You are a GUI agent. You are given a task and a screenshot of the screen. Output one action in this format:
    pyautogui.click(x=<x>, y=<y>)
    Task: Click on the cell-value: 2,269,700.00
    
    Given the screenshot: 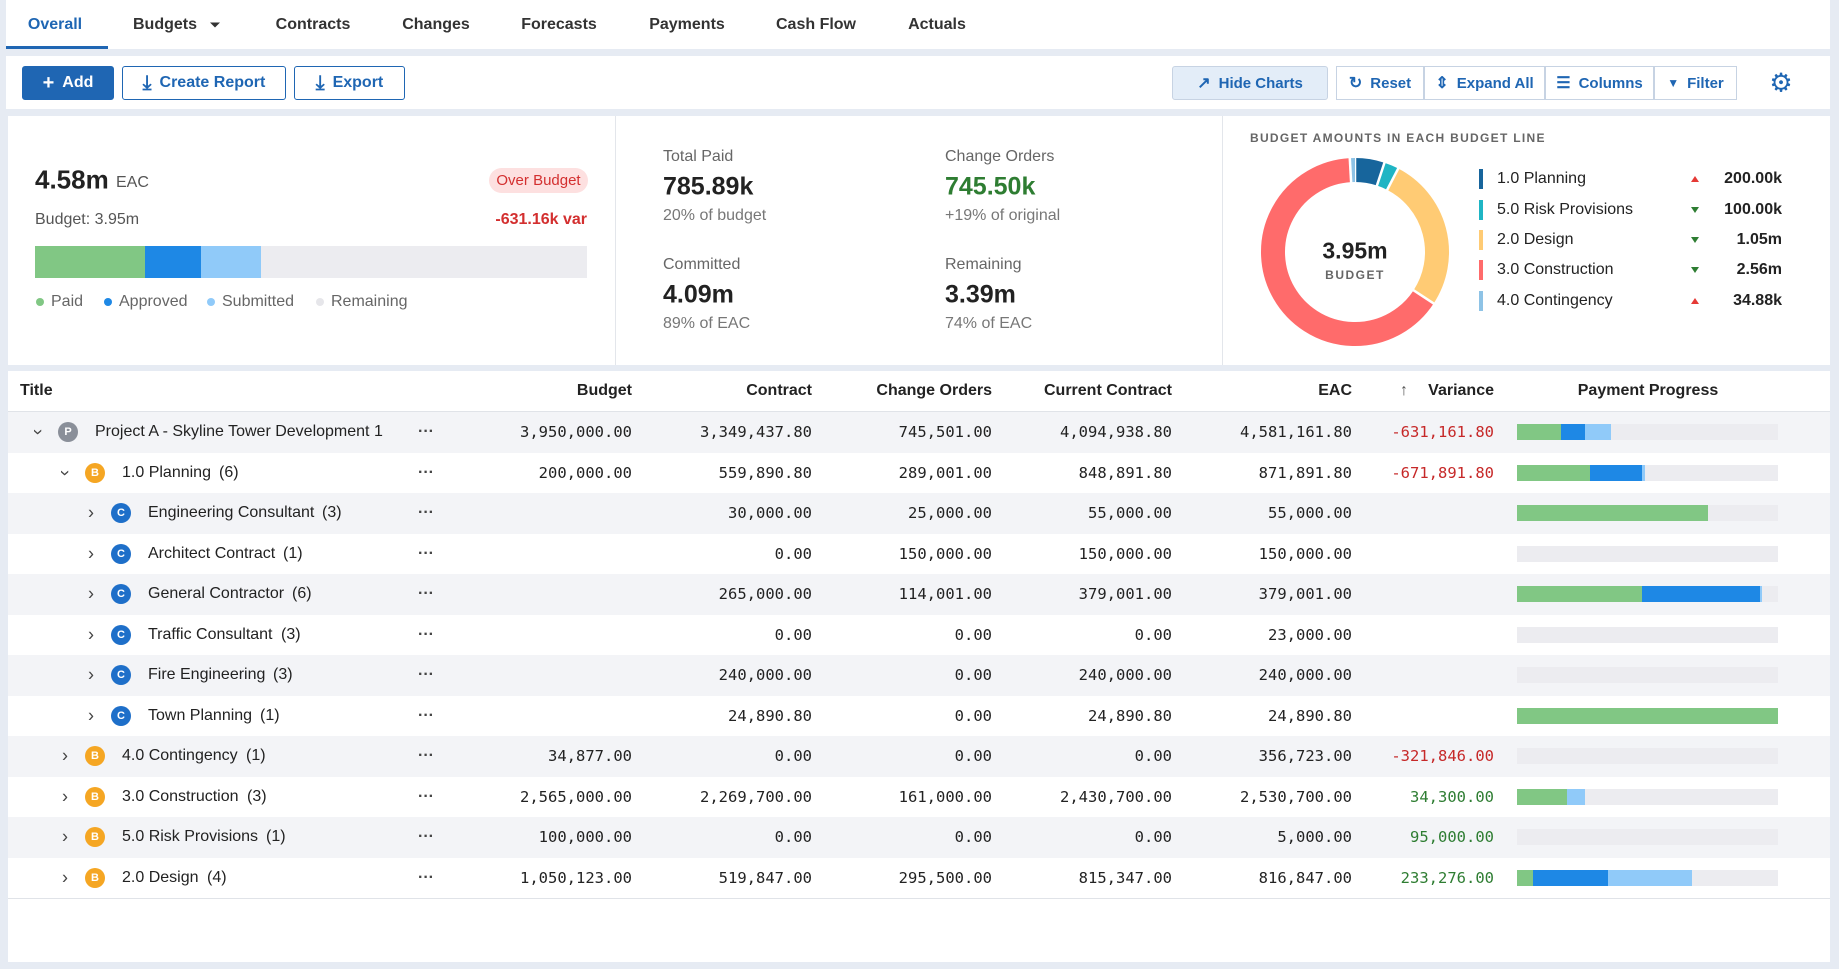 What is the action you would take?
    pyautogui.click(x=756, y=796)
    